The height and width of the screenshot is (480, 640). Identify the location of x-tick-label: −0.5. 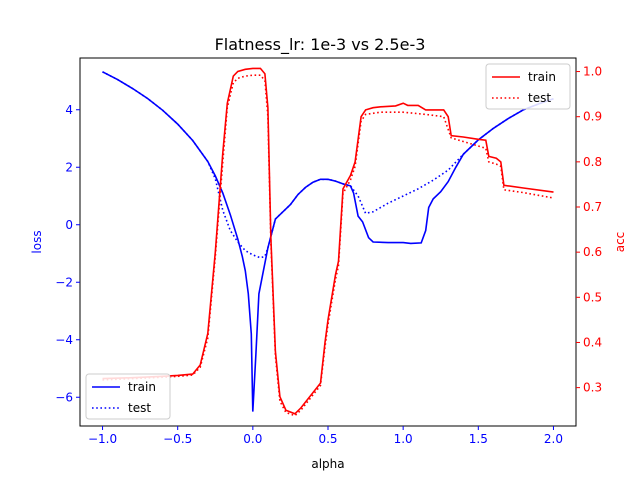
(177, 439).